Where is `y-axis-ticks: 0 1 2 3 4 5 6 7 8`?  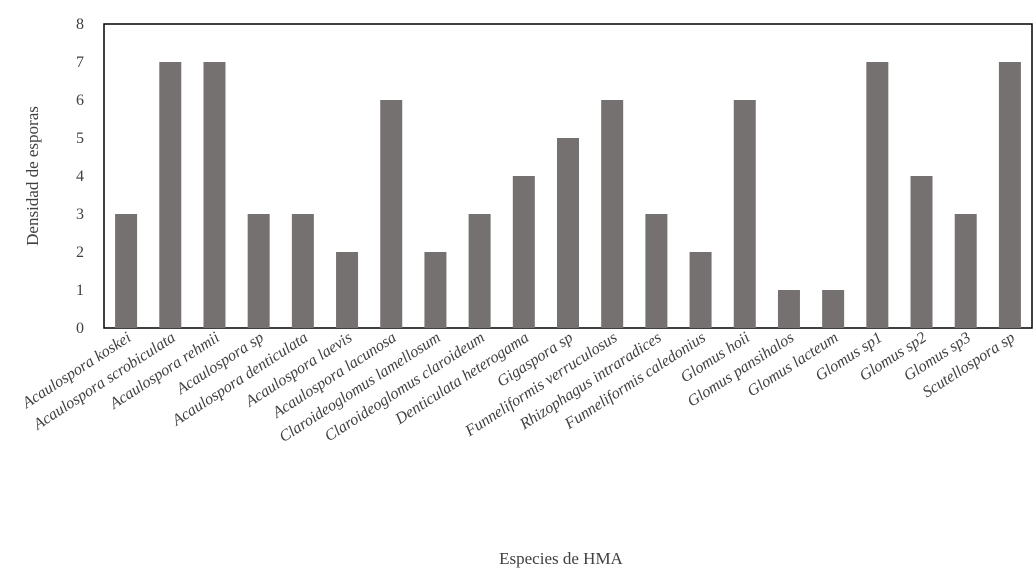 y-axis-ticks: 0 1 2 3 4 5 6 7 8 is located at coordinates (80, 176).